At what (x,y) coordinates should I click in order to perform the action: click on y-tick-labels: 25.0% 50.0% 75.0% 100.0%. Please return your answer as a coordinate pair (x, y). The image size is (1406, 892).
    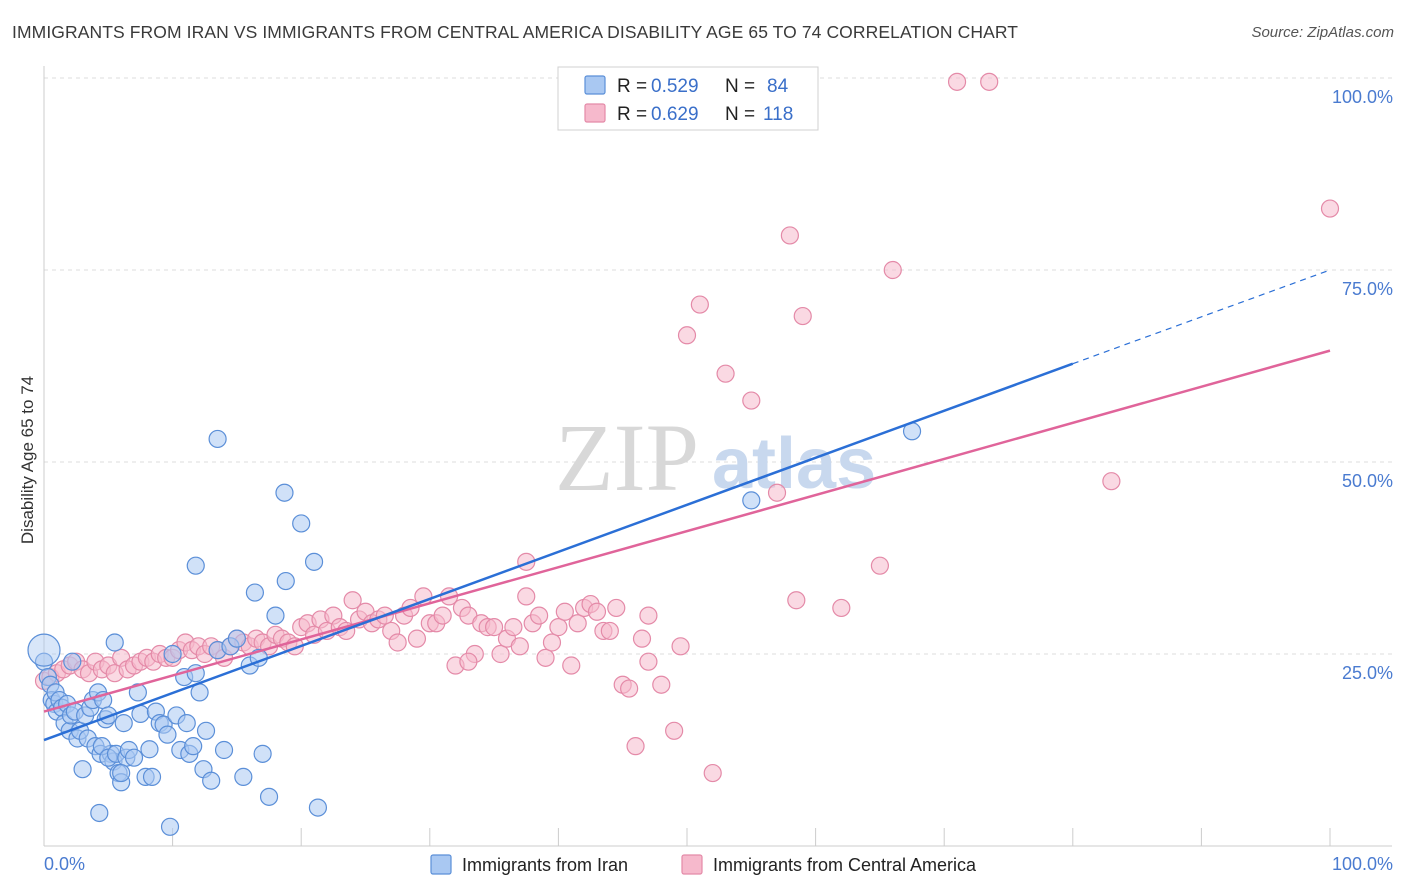
    Looking at the image, I should click on (1362, 385).